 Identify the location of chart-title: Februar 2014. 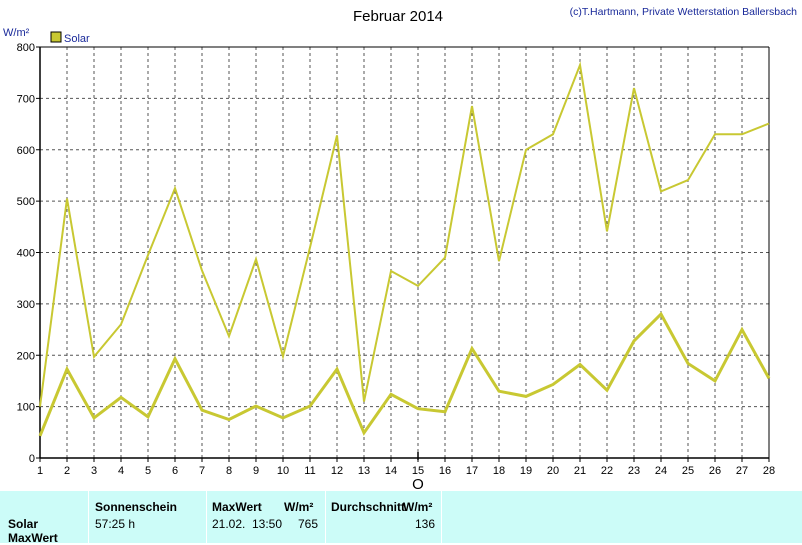
(398, 16).